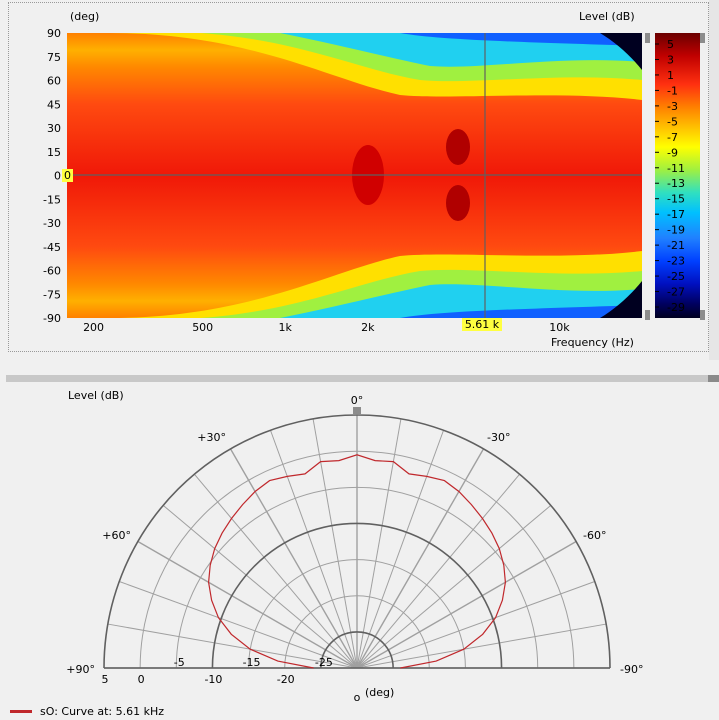  I want to click on polar-angle-label: -30°, so click(498, 437).